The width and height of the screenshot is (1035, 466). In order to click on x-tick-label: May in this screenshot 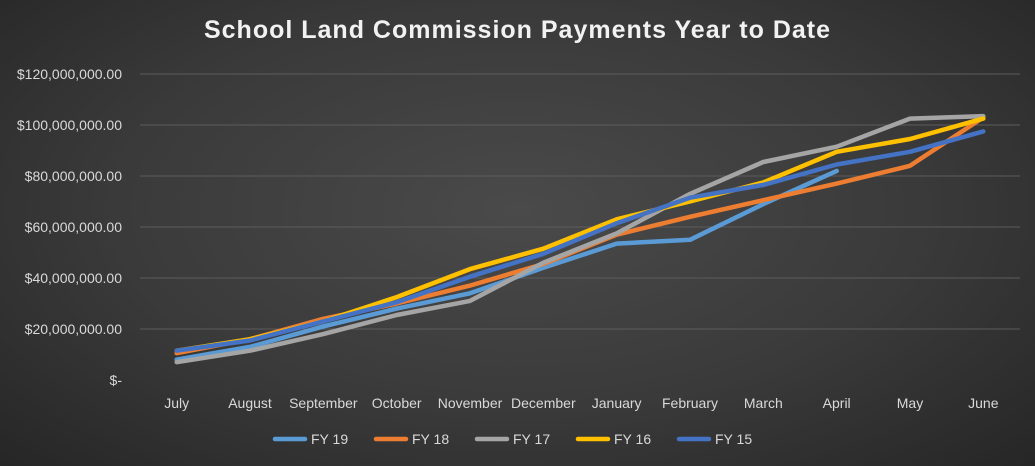, I will do `click(910, 403)`.